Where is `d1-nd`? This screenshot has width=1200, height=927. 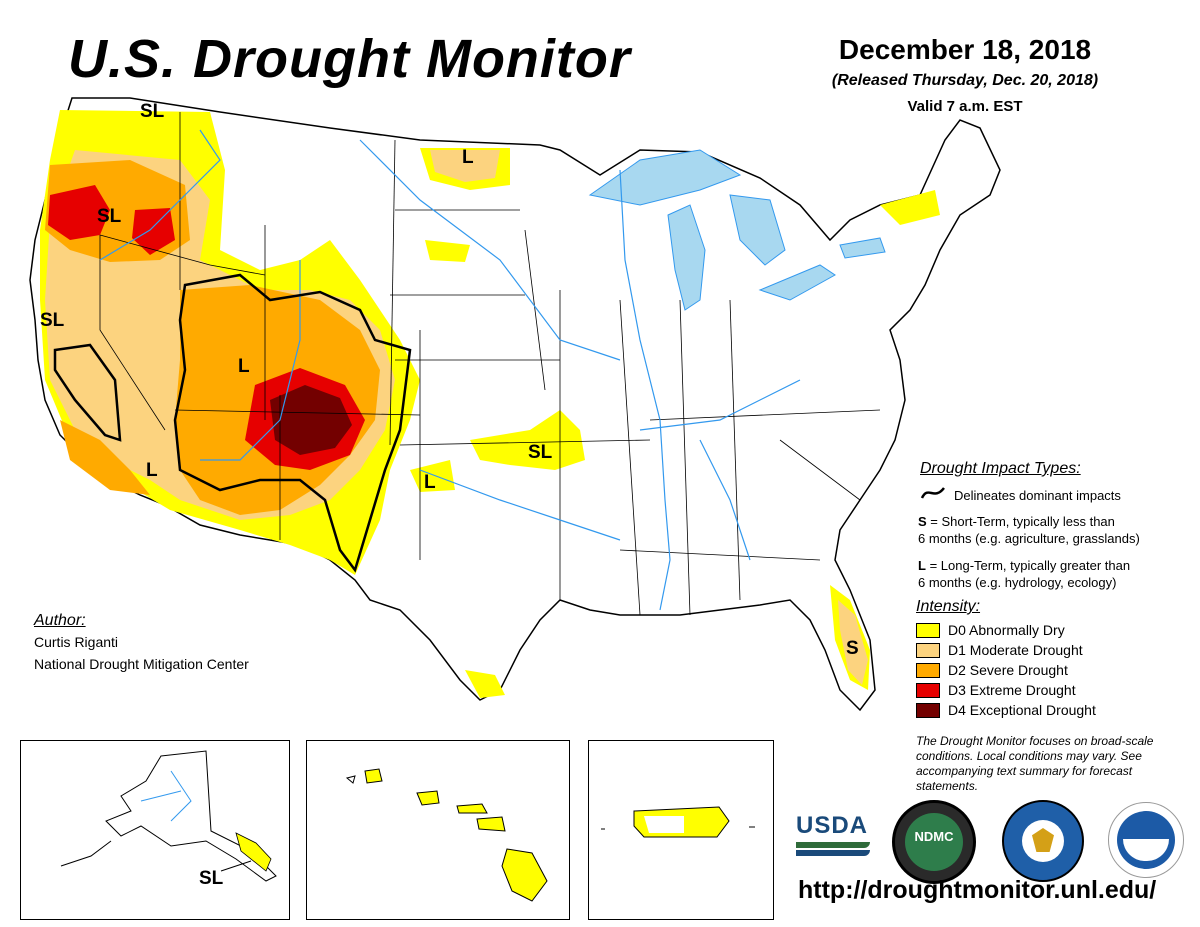 d1-nd is located at coordinates (465, 166).